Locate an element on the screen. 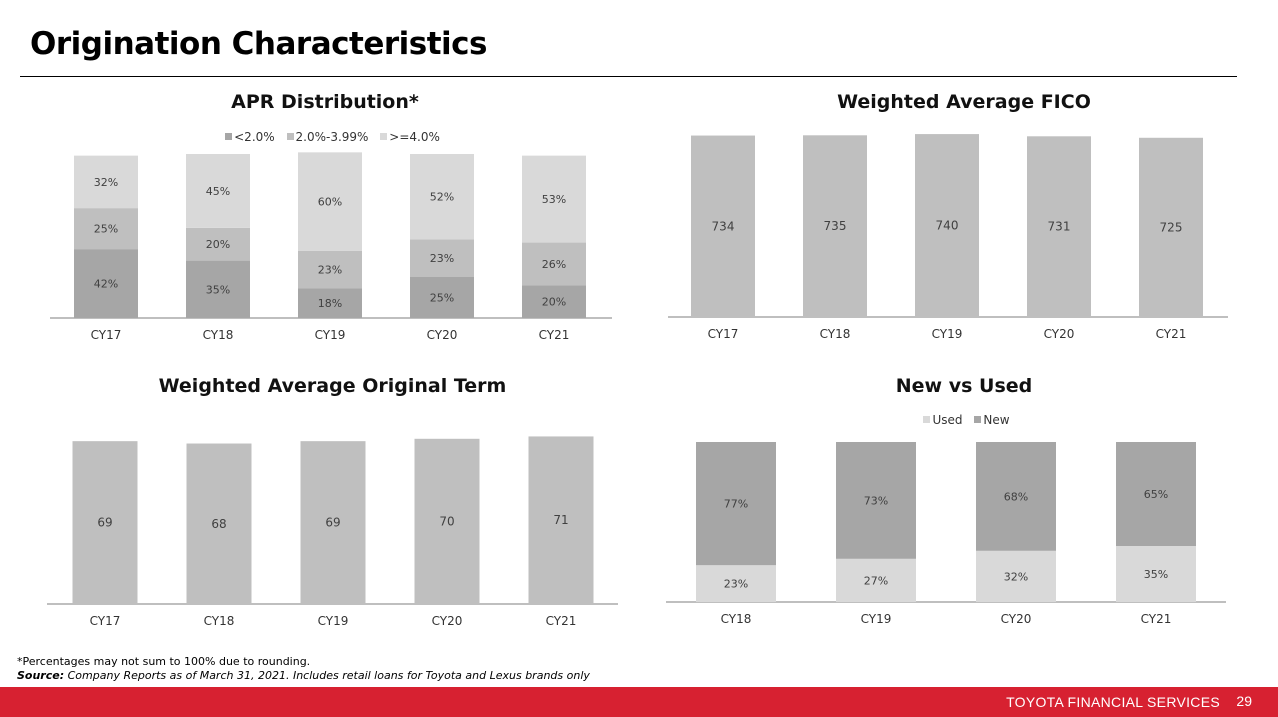 The image size is (1278, 717). legend-label: >=4.0% is located at coordinates (414, 137).